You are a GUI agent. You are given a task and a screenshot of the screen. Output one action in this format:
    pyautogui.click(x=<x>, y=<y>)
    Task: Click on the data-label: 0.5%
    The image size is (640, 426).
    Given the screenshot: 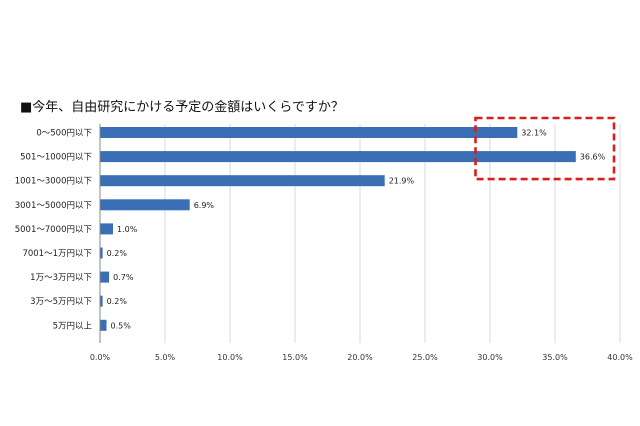 What is the action you would take?
    pyautogui.click(x=121, y=325)
    